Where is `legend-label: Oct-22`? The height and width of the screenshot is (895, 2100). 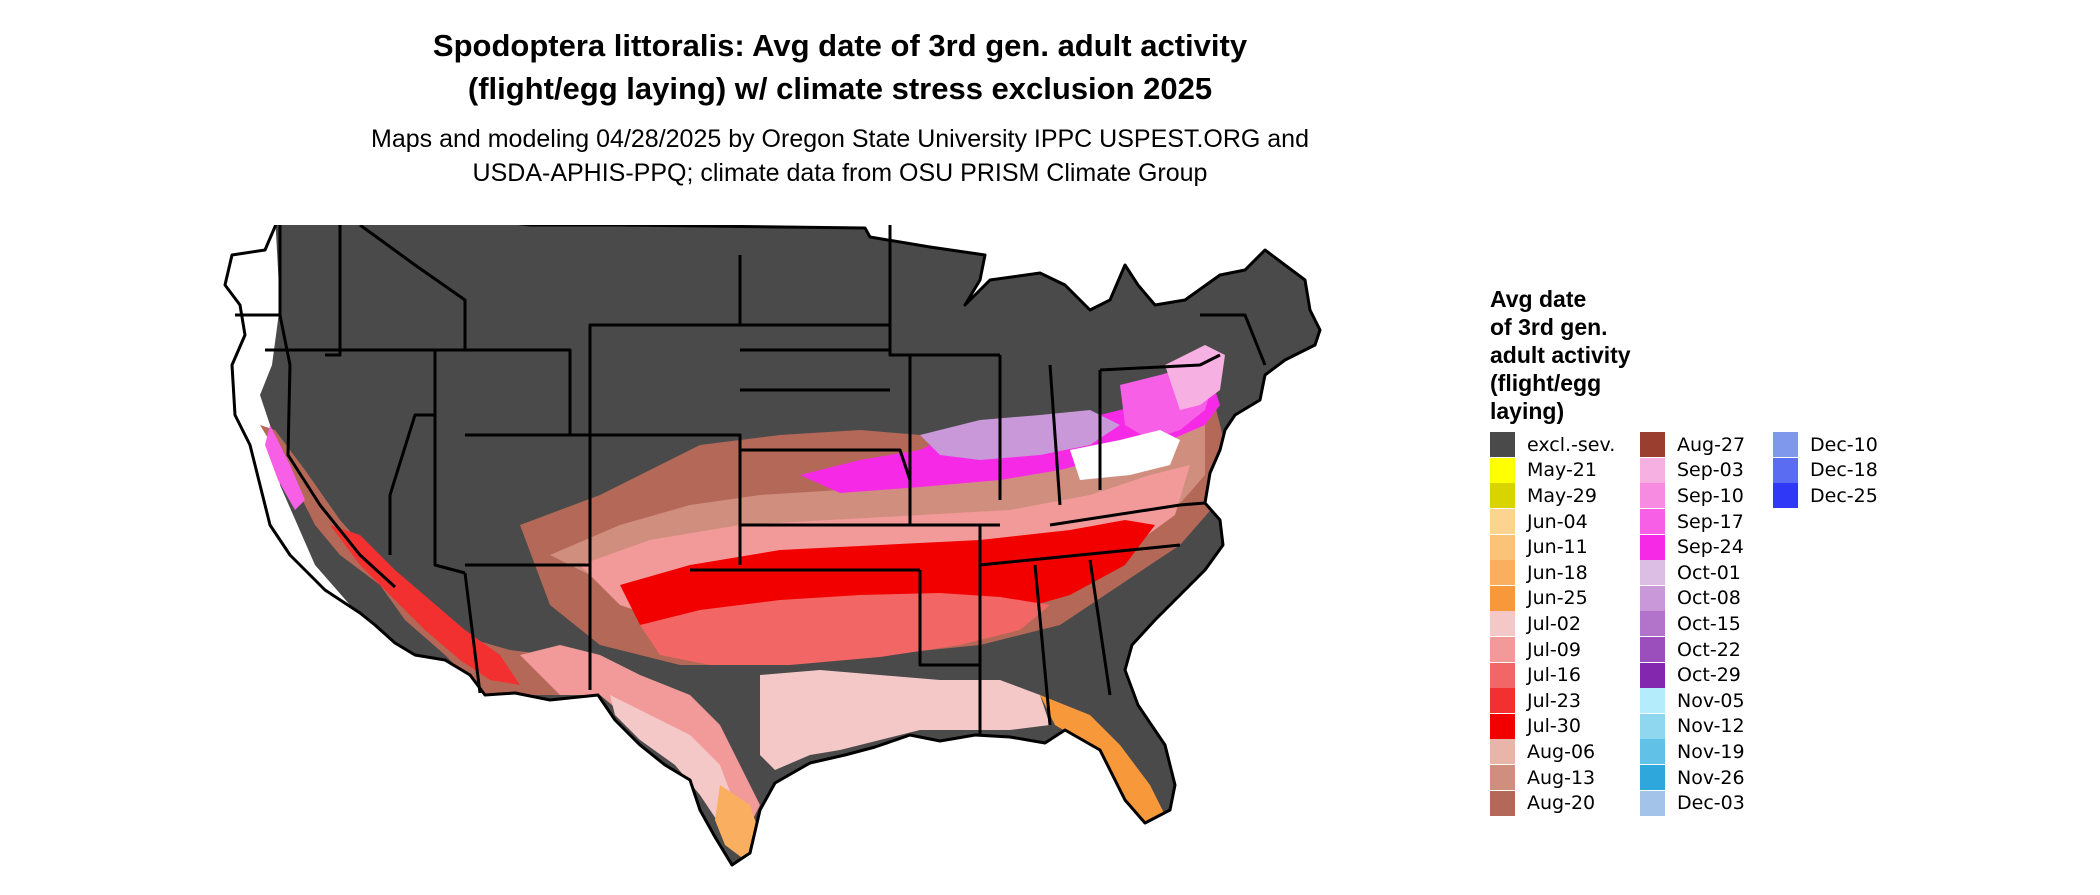 legend-label: Oct-22 is located at coordinates (1709, 649).